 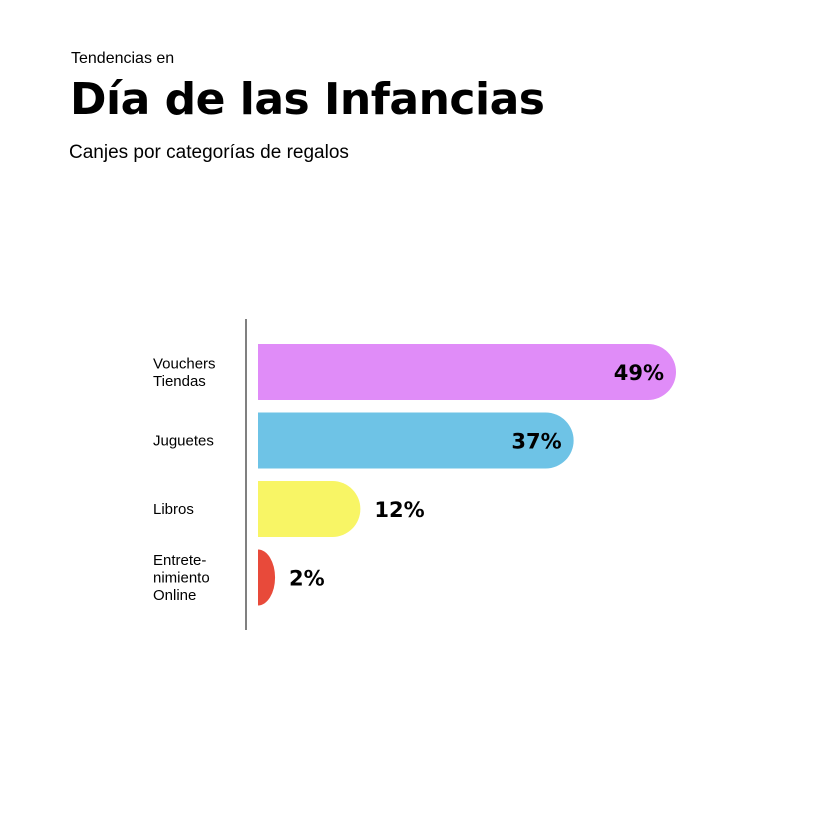 What do you see at coordinates (639, 373) in the screenshot?
I see `value-label: 49%` at bounding box center [639, 373].